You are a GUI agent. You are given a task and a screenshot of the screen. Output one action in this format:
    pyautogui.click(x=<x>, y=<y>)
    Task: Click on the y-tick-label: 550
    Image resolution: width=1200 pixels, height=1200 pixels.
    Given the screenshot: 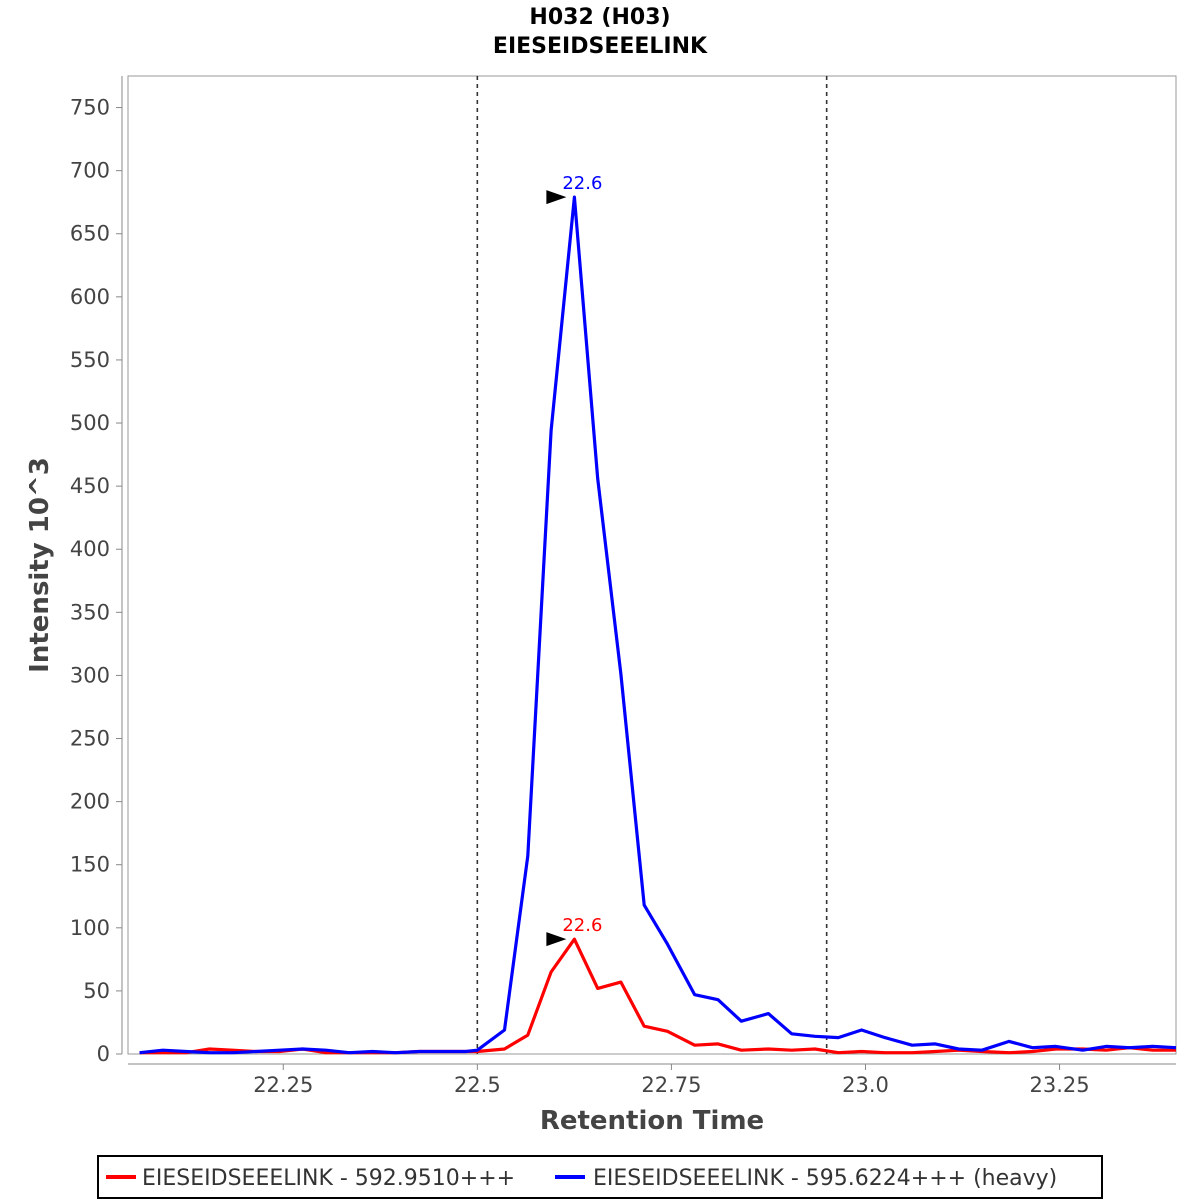 What is the action you would take?
    pyautogui.click(x=90, y=360)
    